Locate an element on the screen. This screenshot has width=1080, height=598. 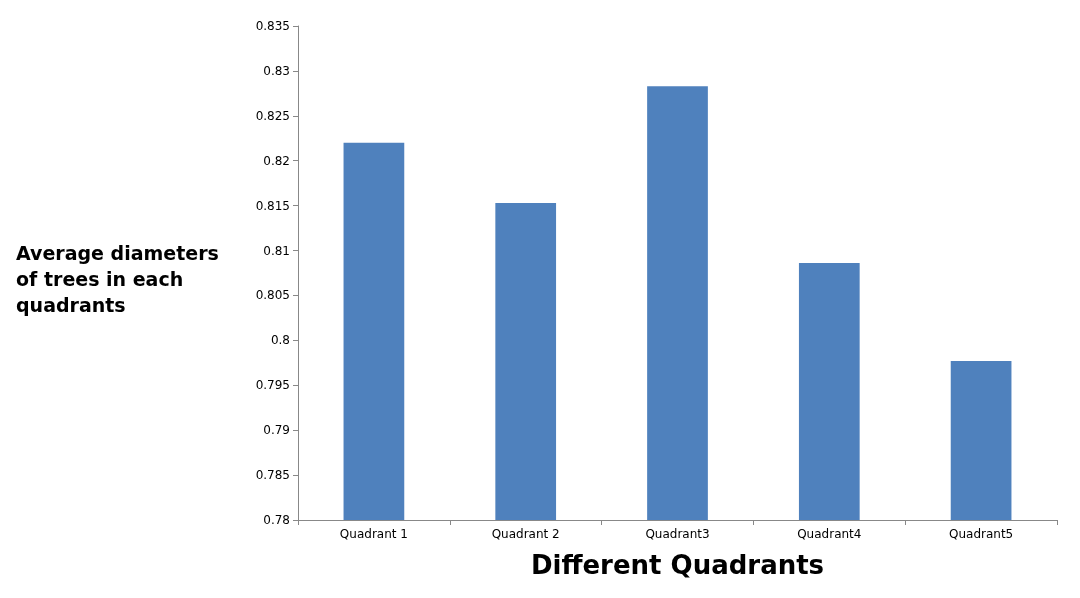
x-tick-label: Quadrant 1 is located at coordinates (373, 534).